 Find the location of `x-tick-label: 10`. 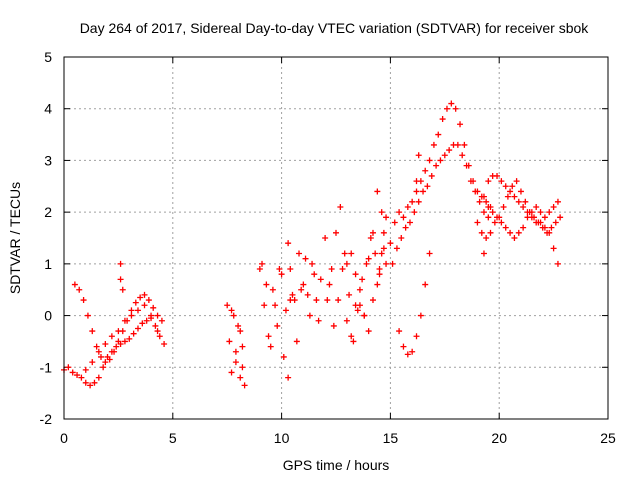

x-tick-label: 10 is located at coordinates (282, 438).